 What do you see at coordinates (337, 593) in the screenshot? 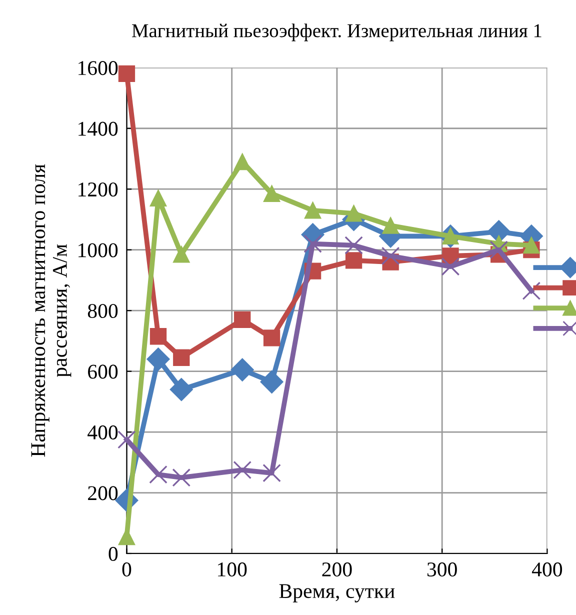
I see `x-axis-title: Время, сутки` at bounding box center [337, 593].